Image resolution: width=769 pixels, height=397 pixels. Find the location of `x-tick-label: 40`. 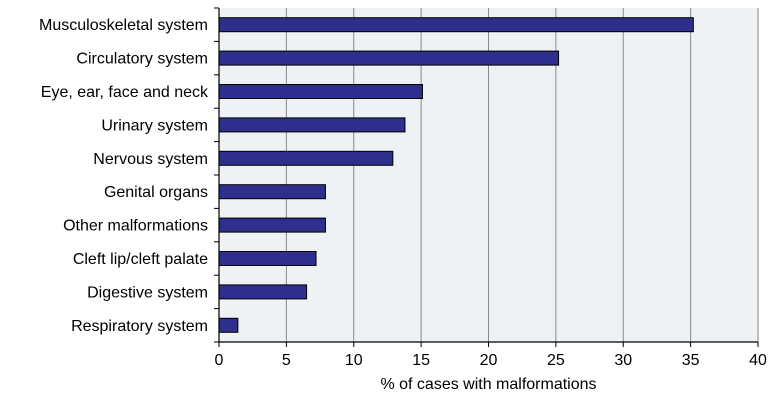

x-tick-label: 40 is located at coordinates (758, 360).